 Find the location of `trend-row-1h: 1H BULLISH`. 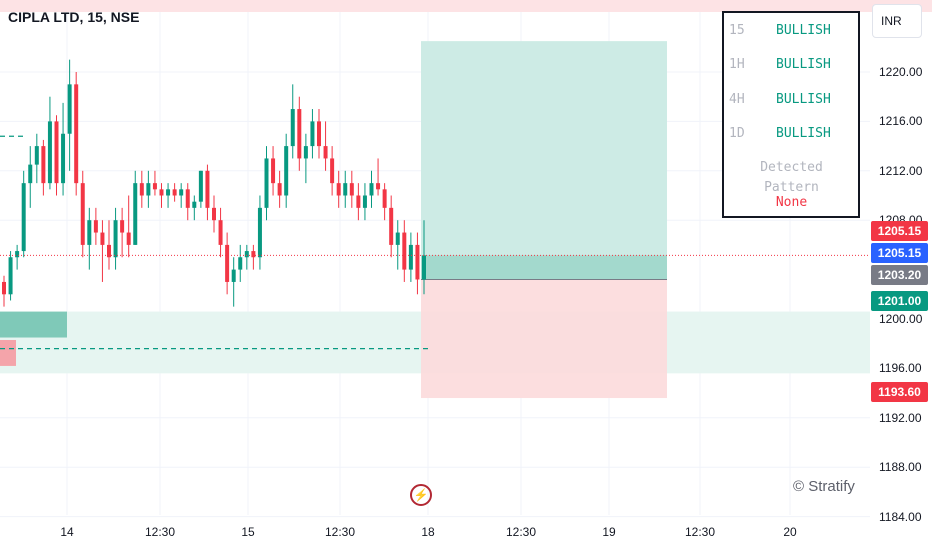

trend-row-1h: 1H BULLISH is located at coordinates (791, 65).